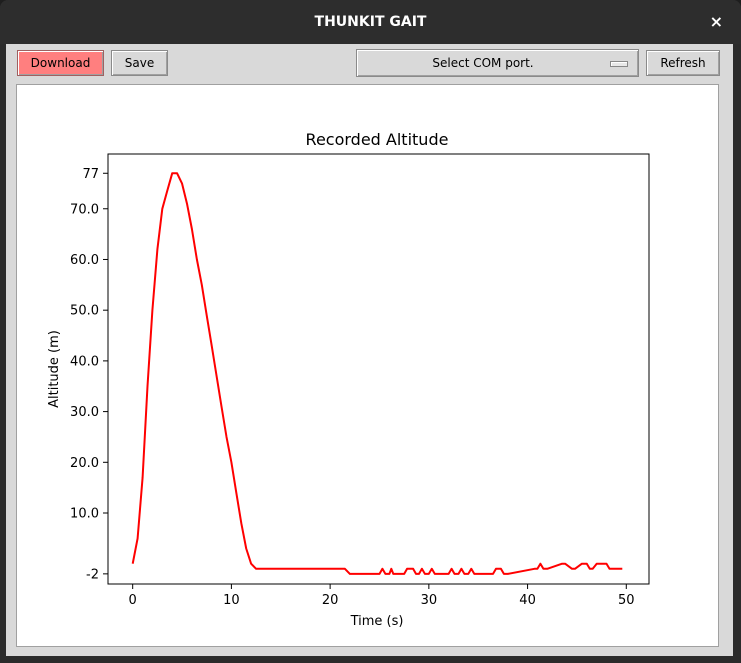 The image size is (741, 663). I want to click on x-tick-label: 20, so click(330, 600).